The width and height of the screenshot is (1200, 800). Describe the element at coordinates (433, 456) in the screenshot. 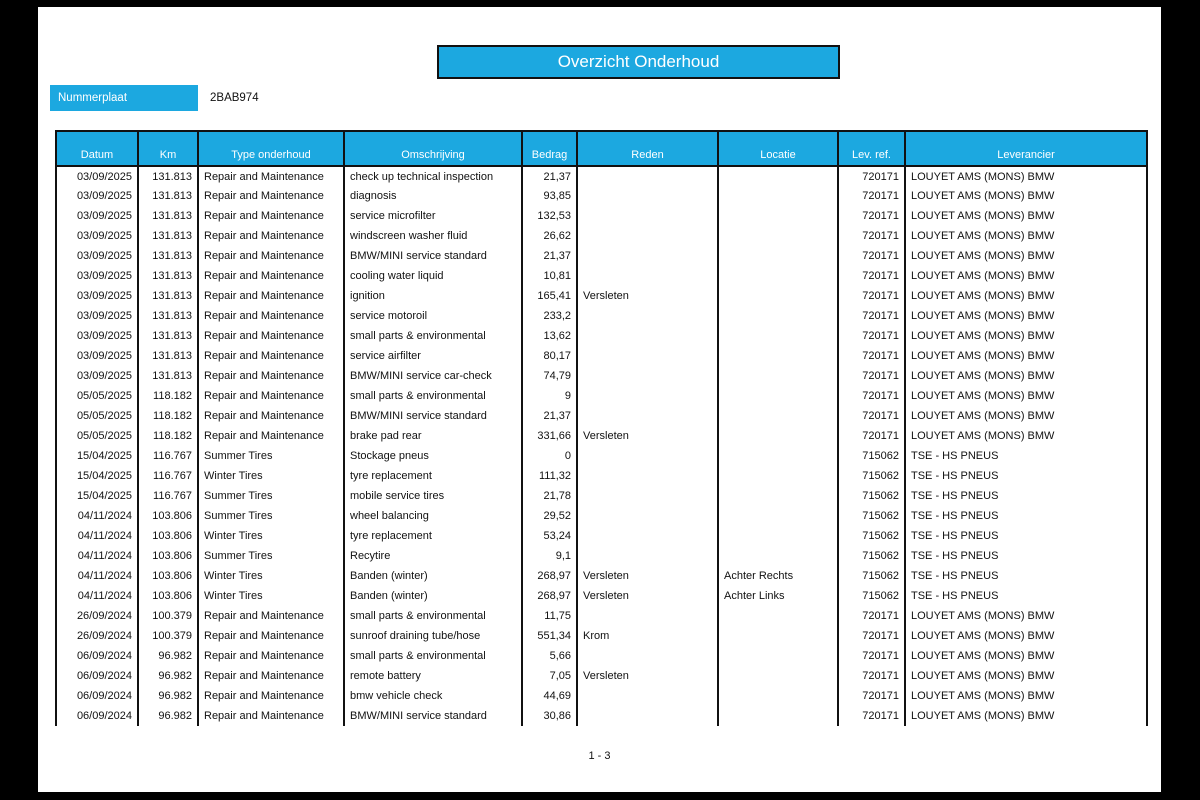

I see `cell-omschrijving: Stockage pneus` at that location.